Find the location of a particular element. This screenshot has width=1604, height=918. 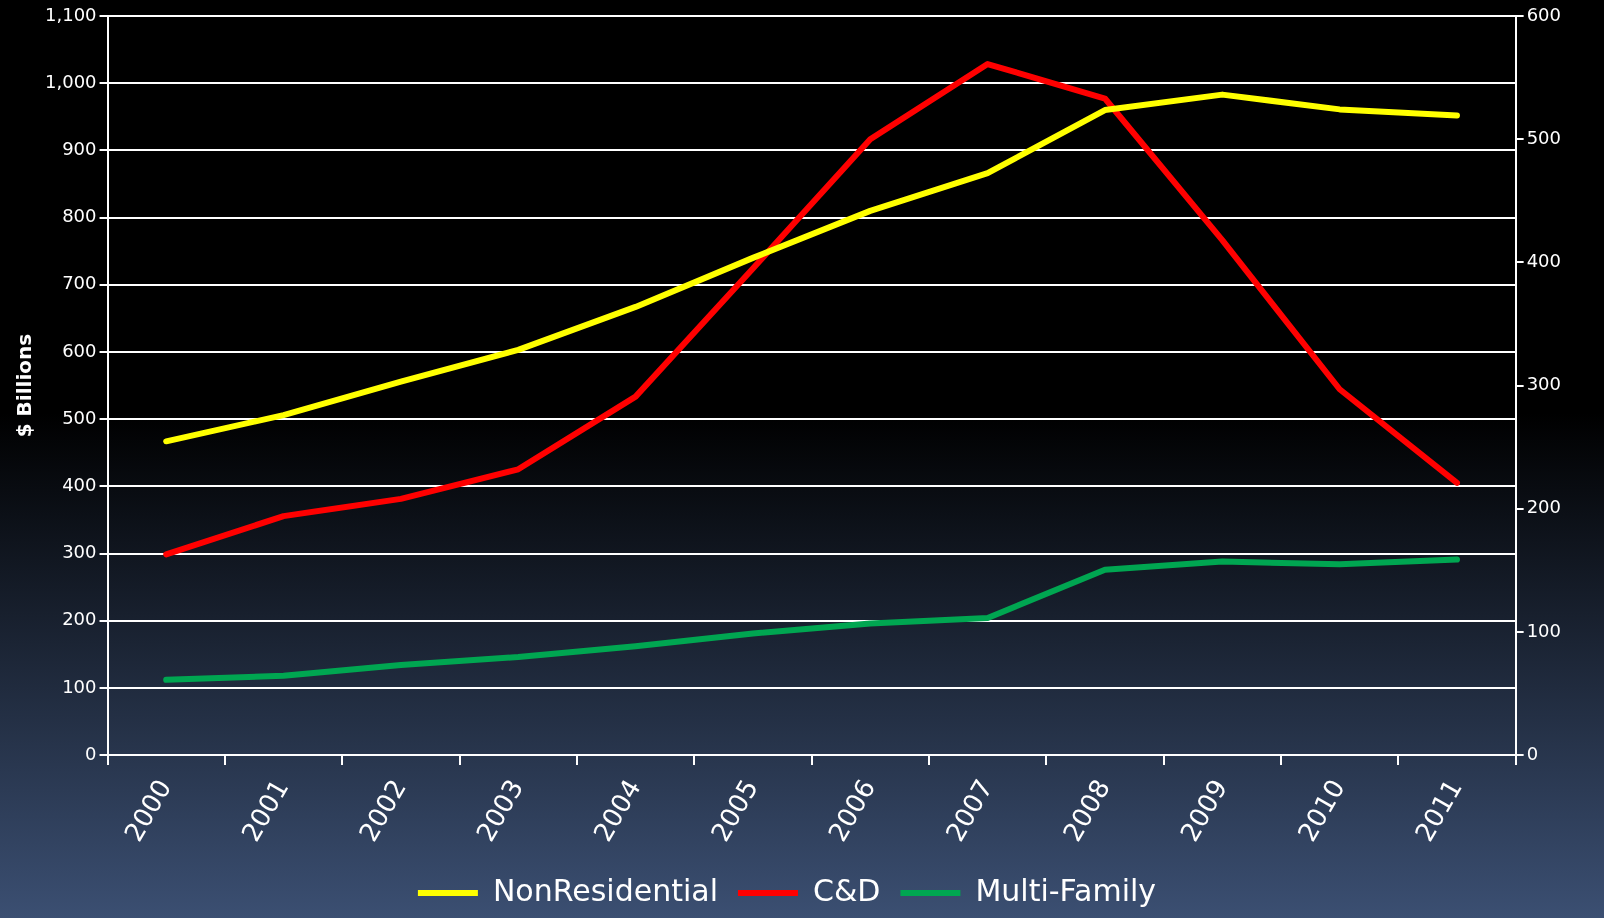

y2-tick-label: 400 is located at coordinates (1543, 261).